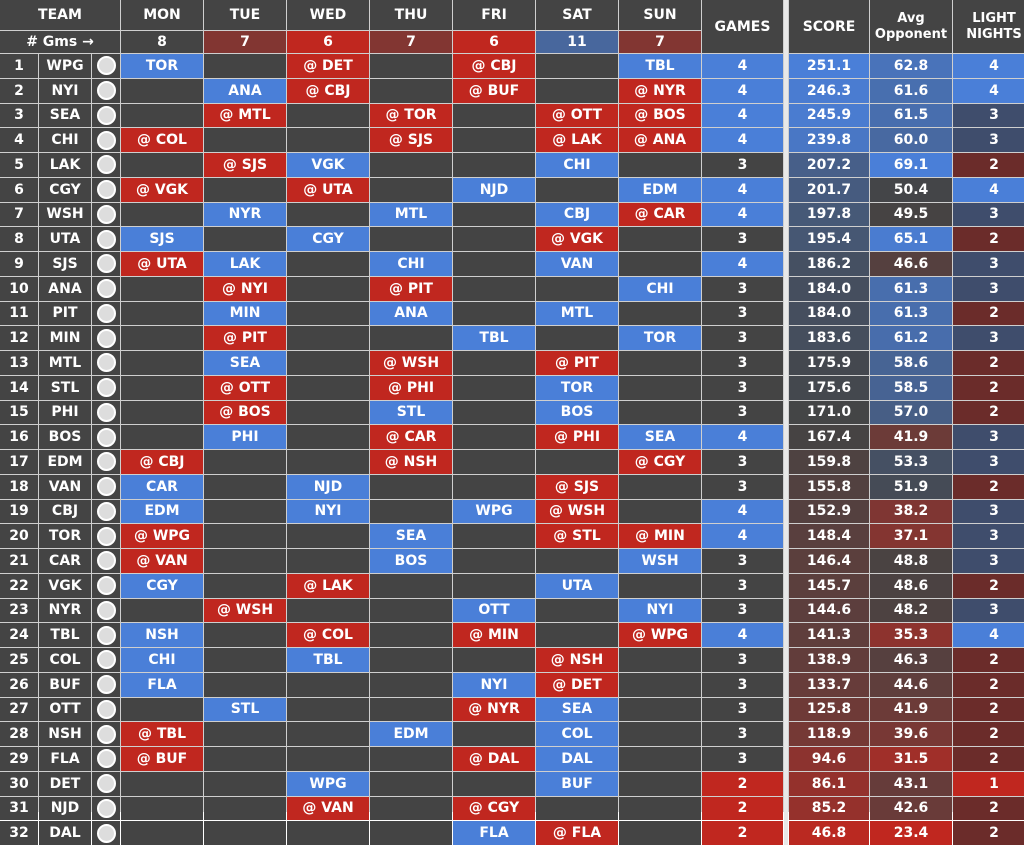 The image size is (1024, 845). I want to click on home-game-cell: FLA, so click(494, 833).